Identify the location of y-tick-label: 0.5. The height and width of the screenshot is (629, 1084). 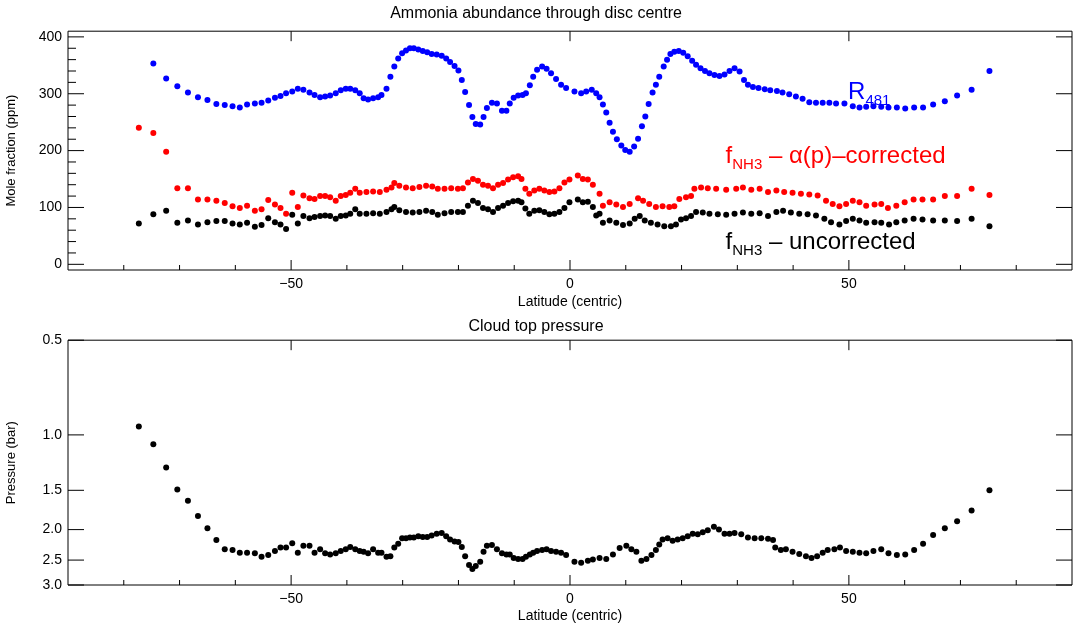
(52, 339).